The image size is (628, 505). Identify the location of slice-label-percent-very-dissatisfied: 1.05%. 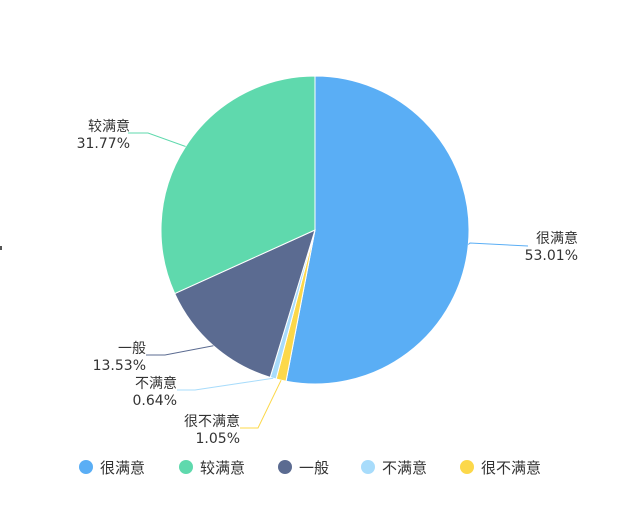
(218, 439).